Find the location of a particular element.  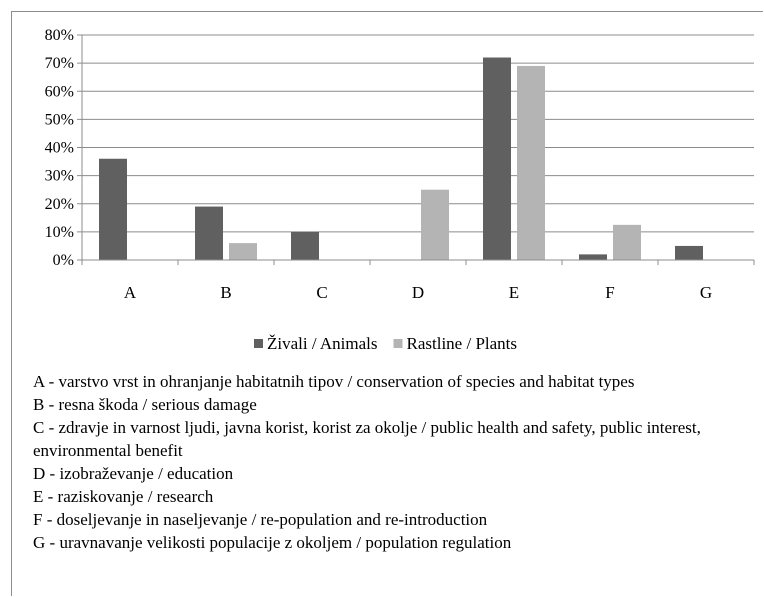

note-e: E - raziskovanje / research is located at coordinates (123, 496).